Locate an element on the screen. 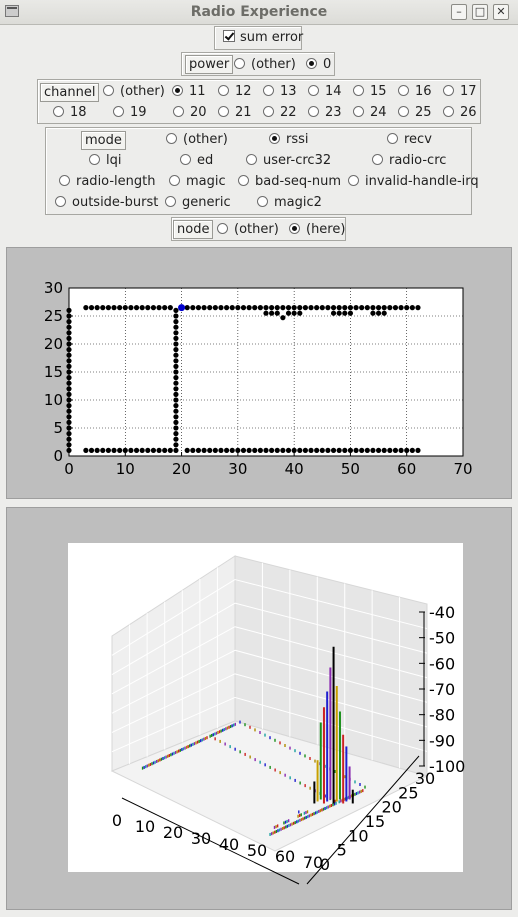  channel-option-17: 17 is located at coordinates (460, 91).